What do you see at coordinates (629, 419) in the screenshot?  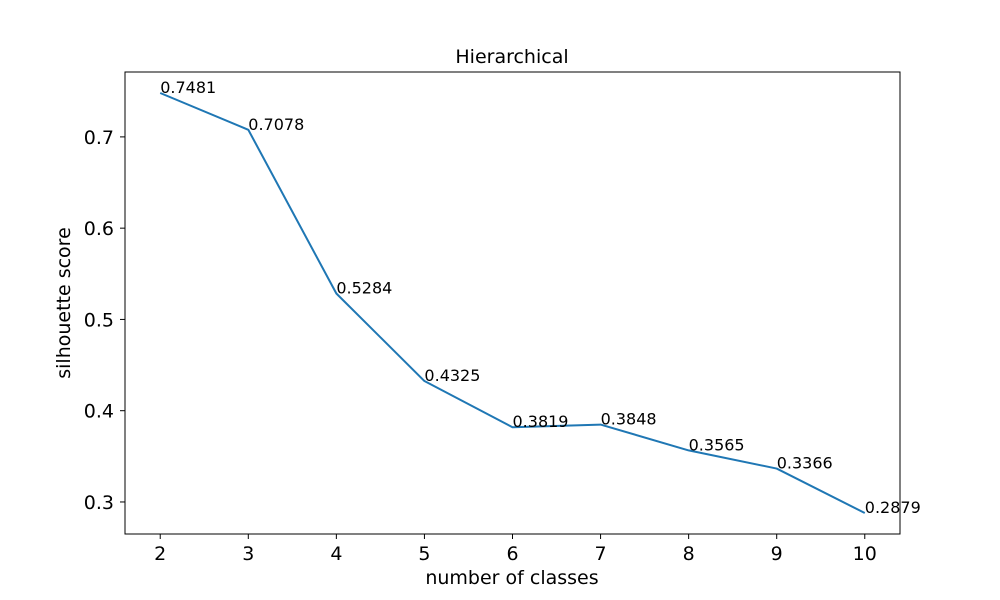 I see `data-label: 0.3848` at bounding box center [629, 419].